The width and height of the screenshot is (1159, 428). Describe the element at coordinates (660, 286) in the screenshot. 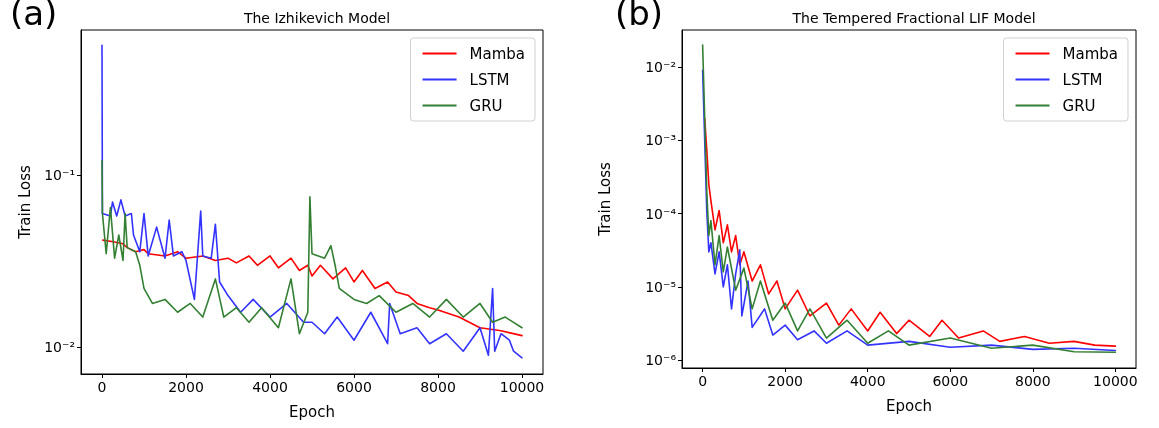

I see `y-tick-label: 10⁻⁵` at that location.